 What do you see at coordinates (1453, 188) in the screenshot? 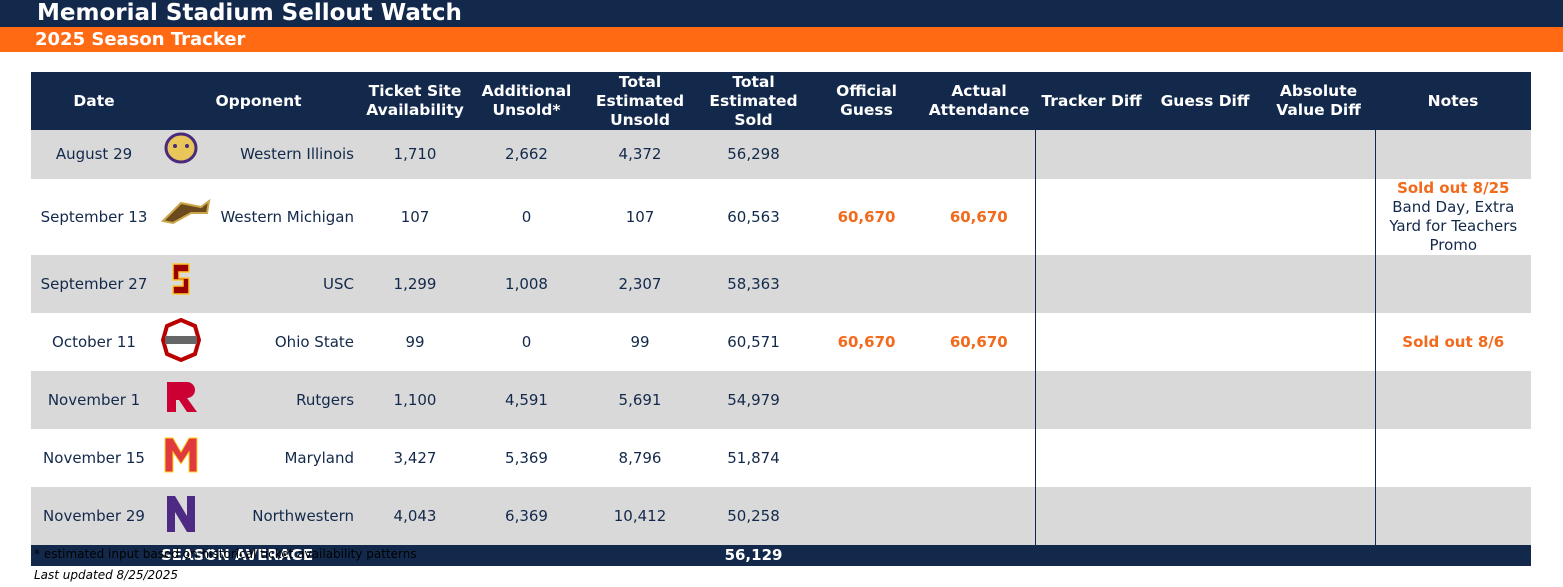
I see `note-status: Sold out 8/25` at bounding box center [1453, 188].